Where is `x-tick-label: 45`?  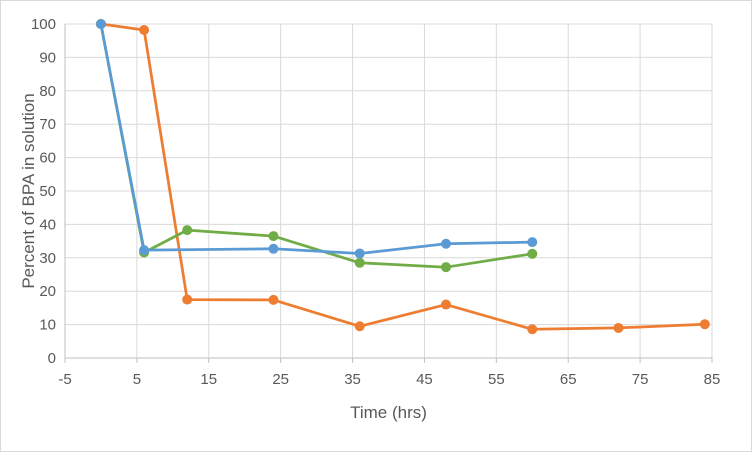
x-tick-label: 45 is located at coordinates (424, 379).